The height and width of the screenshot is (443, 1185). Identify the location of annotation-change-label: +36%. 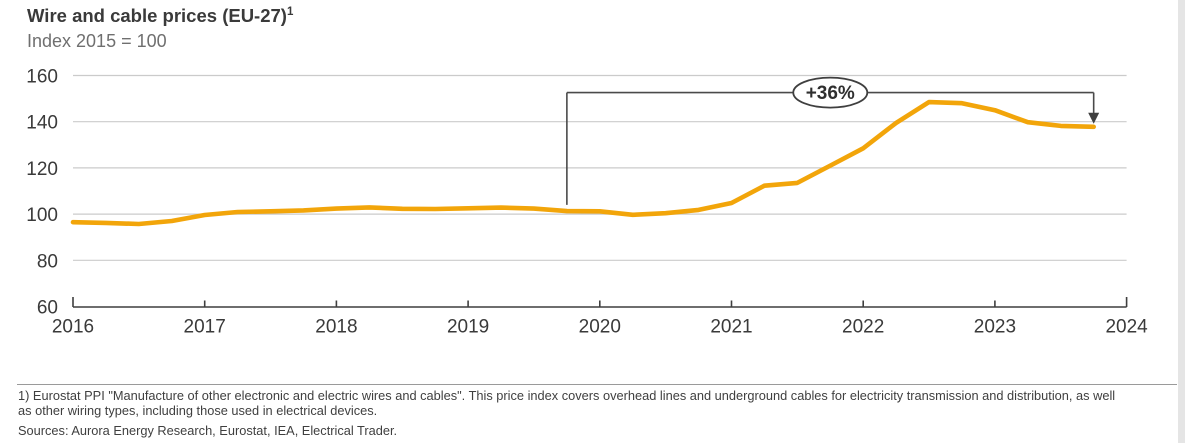
(830, 93).